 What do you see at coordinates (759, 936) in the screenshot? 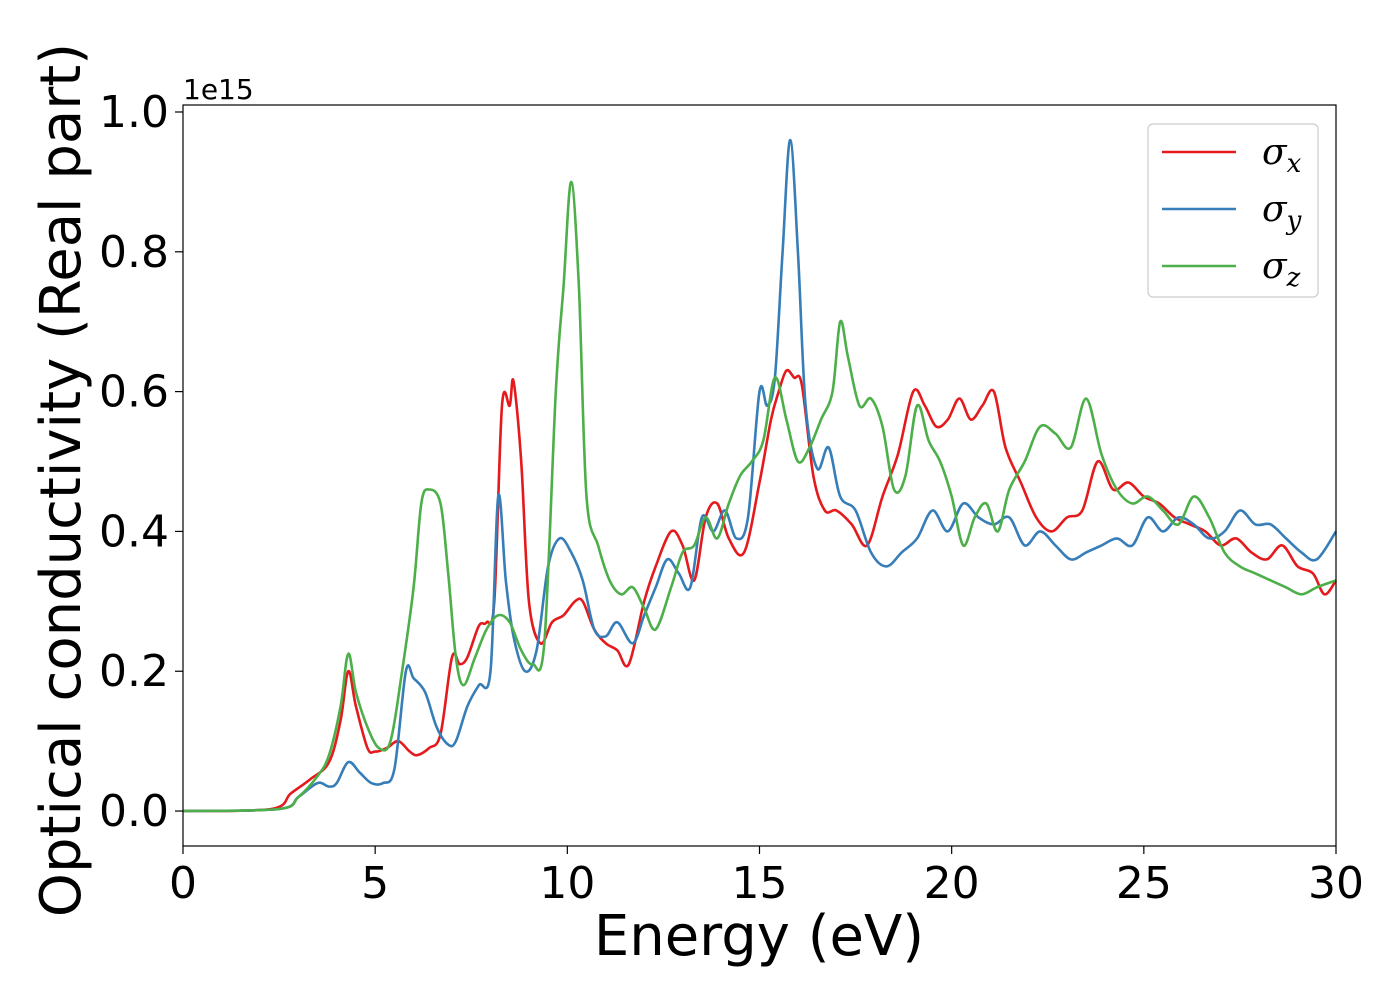
I see `x-axis-title: Energy (eV)` at bounding box center [759, 936].